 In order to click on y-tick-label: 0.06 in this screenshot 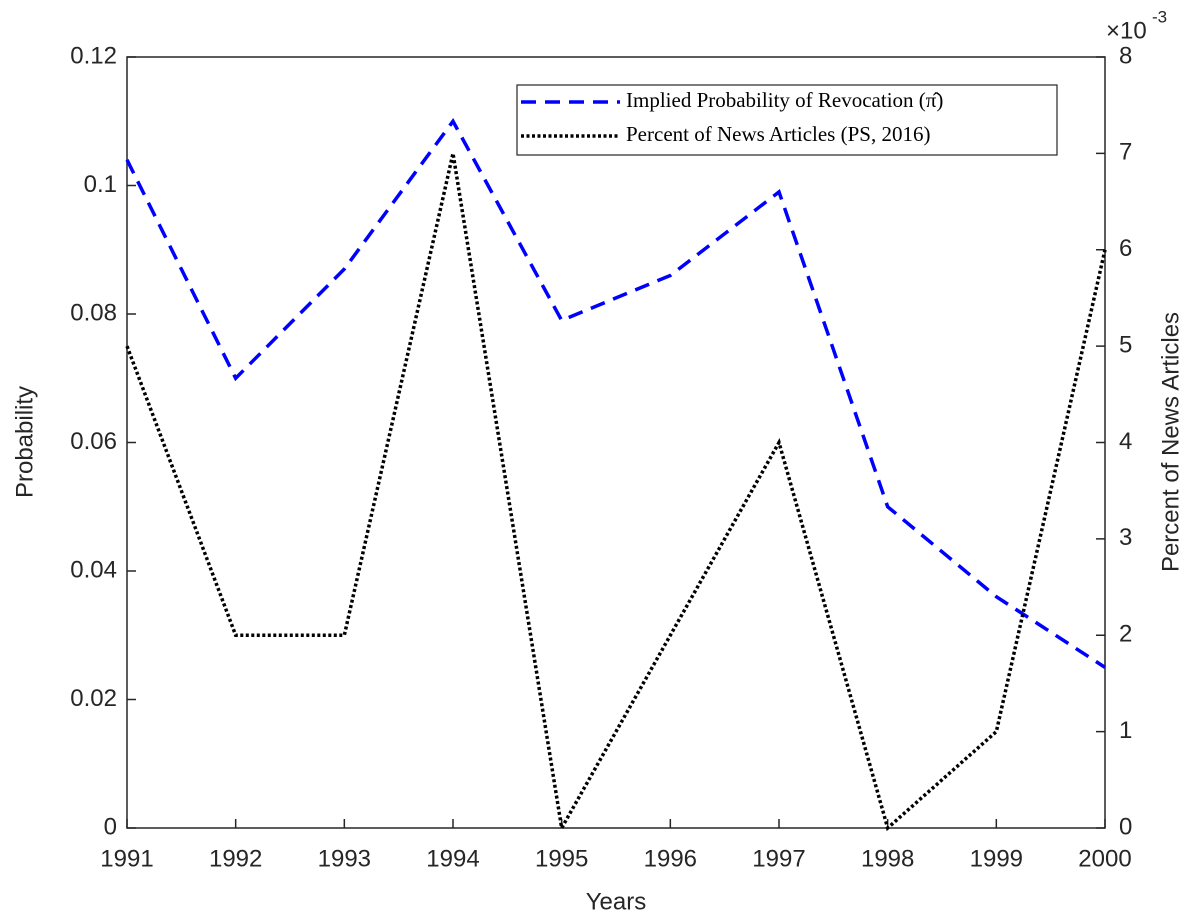, I will do `click(93, 441)`.